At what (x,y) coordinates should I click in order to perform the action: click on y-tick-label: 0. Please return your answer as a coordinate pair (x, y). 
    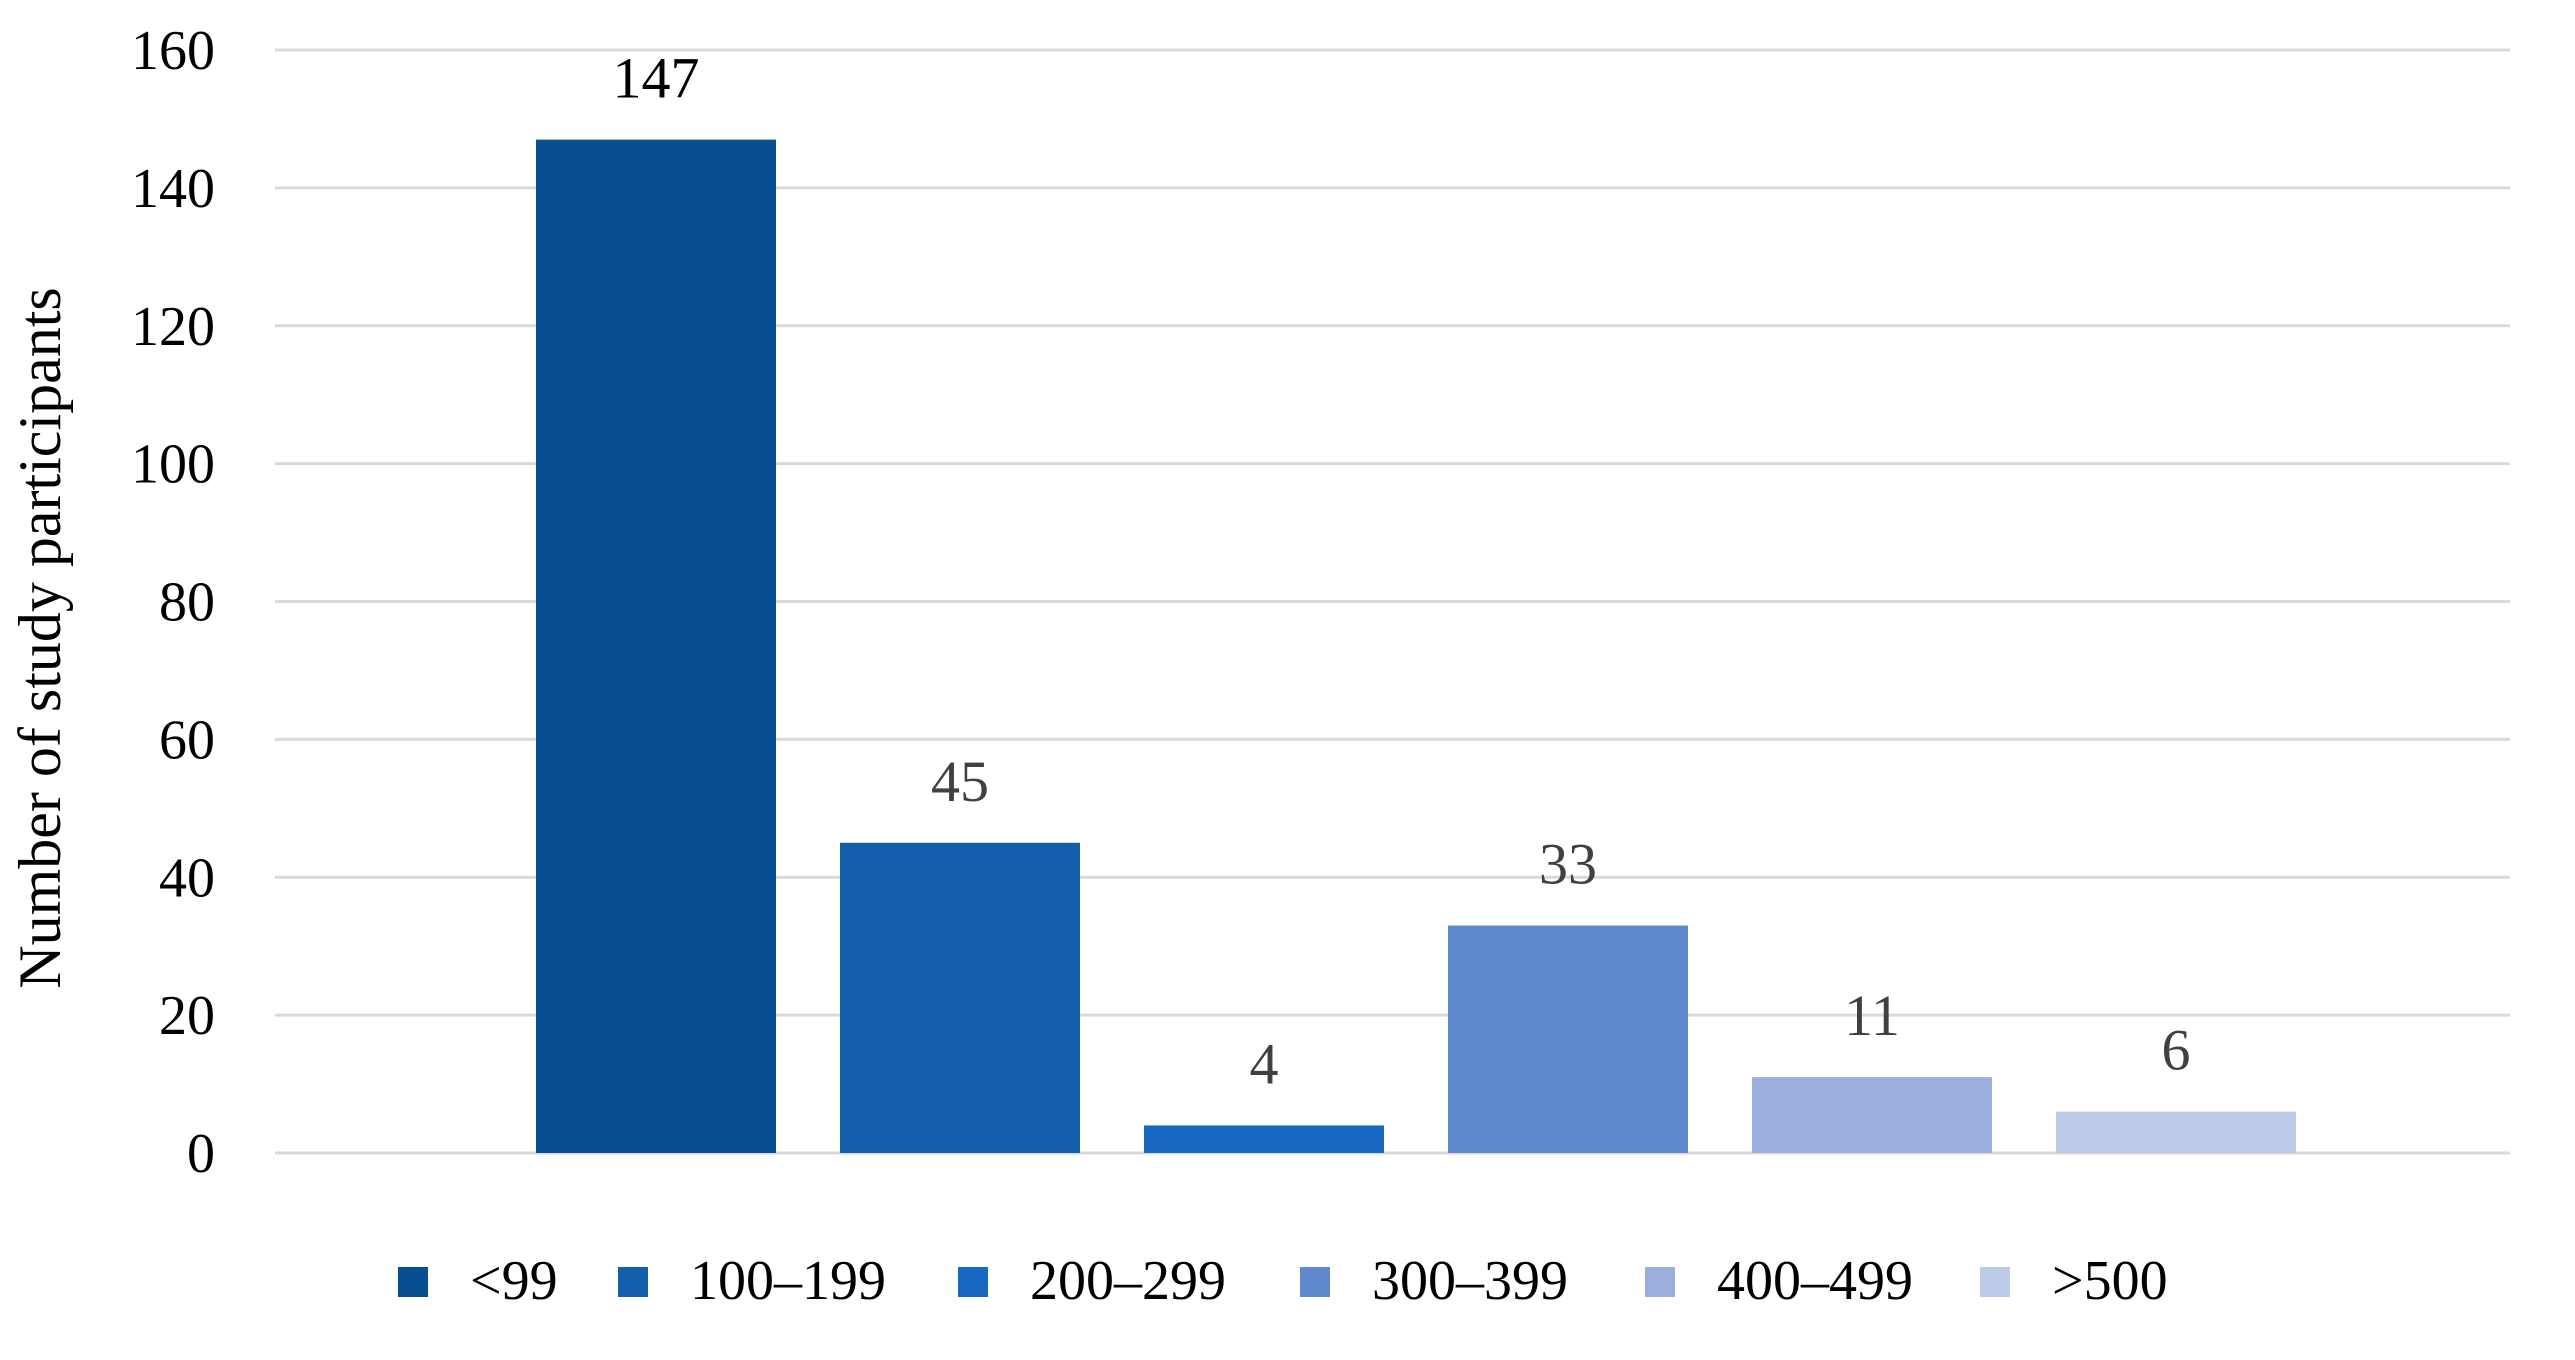
    Looking at the image, I should click on (201, 1154).